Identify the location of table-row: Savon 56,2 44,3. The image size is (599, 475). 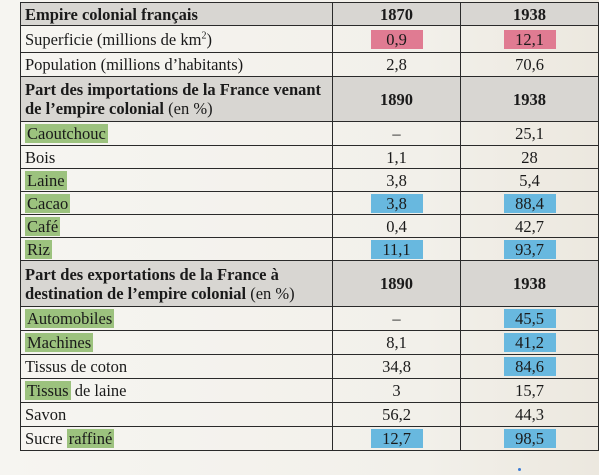
(309, 414).